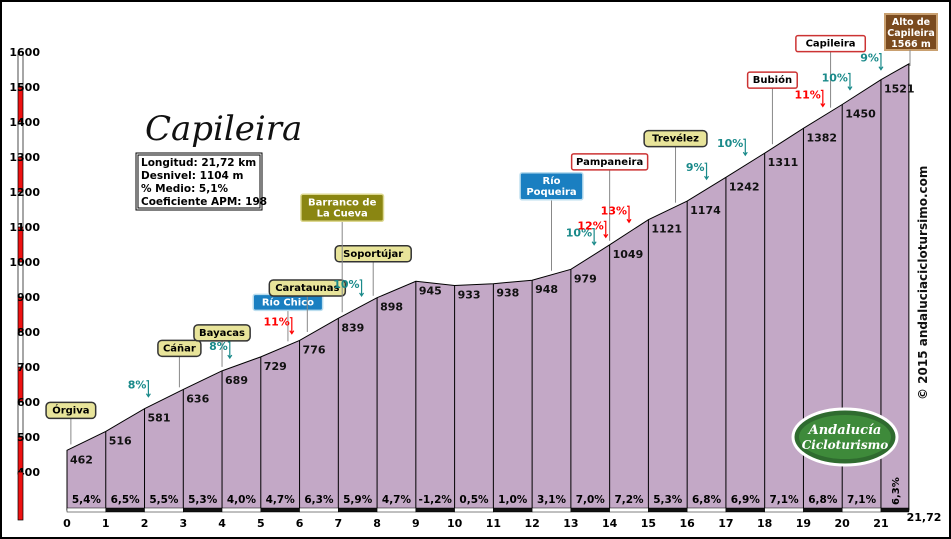  Describe the element at coordinates (845, 445) in the screenshot. I see `svg-text: Cicloturismo` at that location.